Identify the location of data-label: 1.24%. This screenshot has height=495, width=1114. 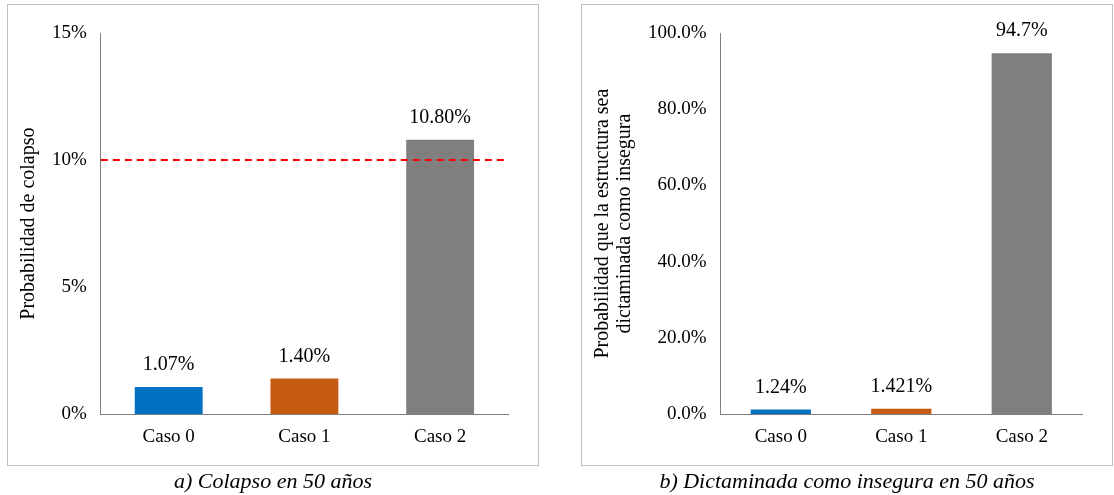
(780, 385).